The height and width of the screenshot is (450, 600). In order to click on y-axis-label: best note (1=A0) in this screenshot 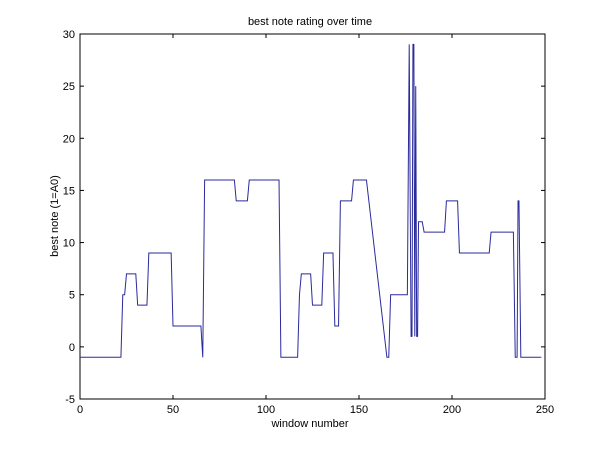, I will do `click(55, 216)`.